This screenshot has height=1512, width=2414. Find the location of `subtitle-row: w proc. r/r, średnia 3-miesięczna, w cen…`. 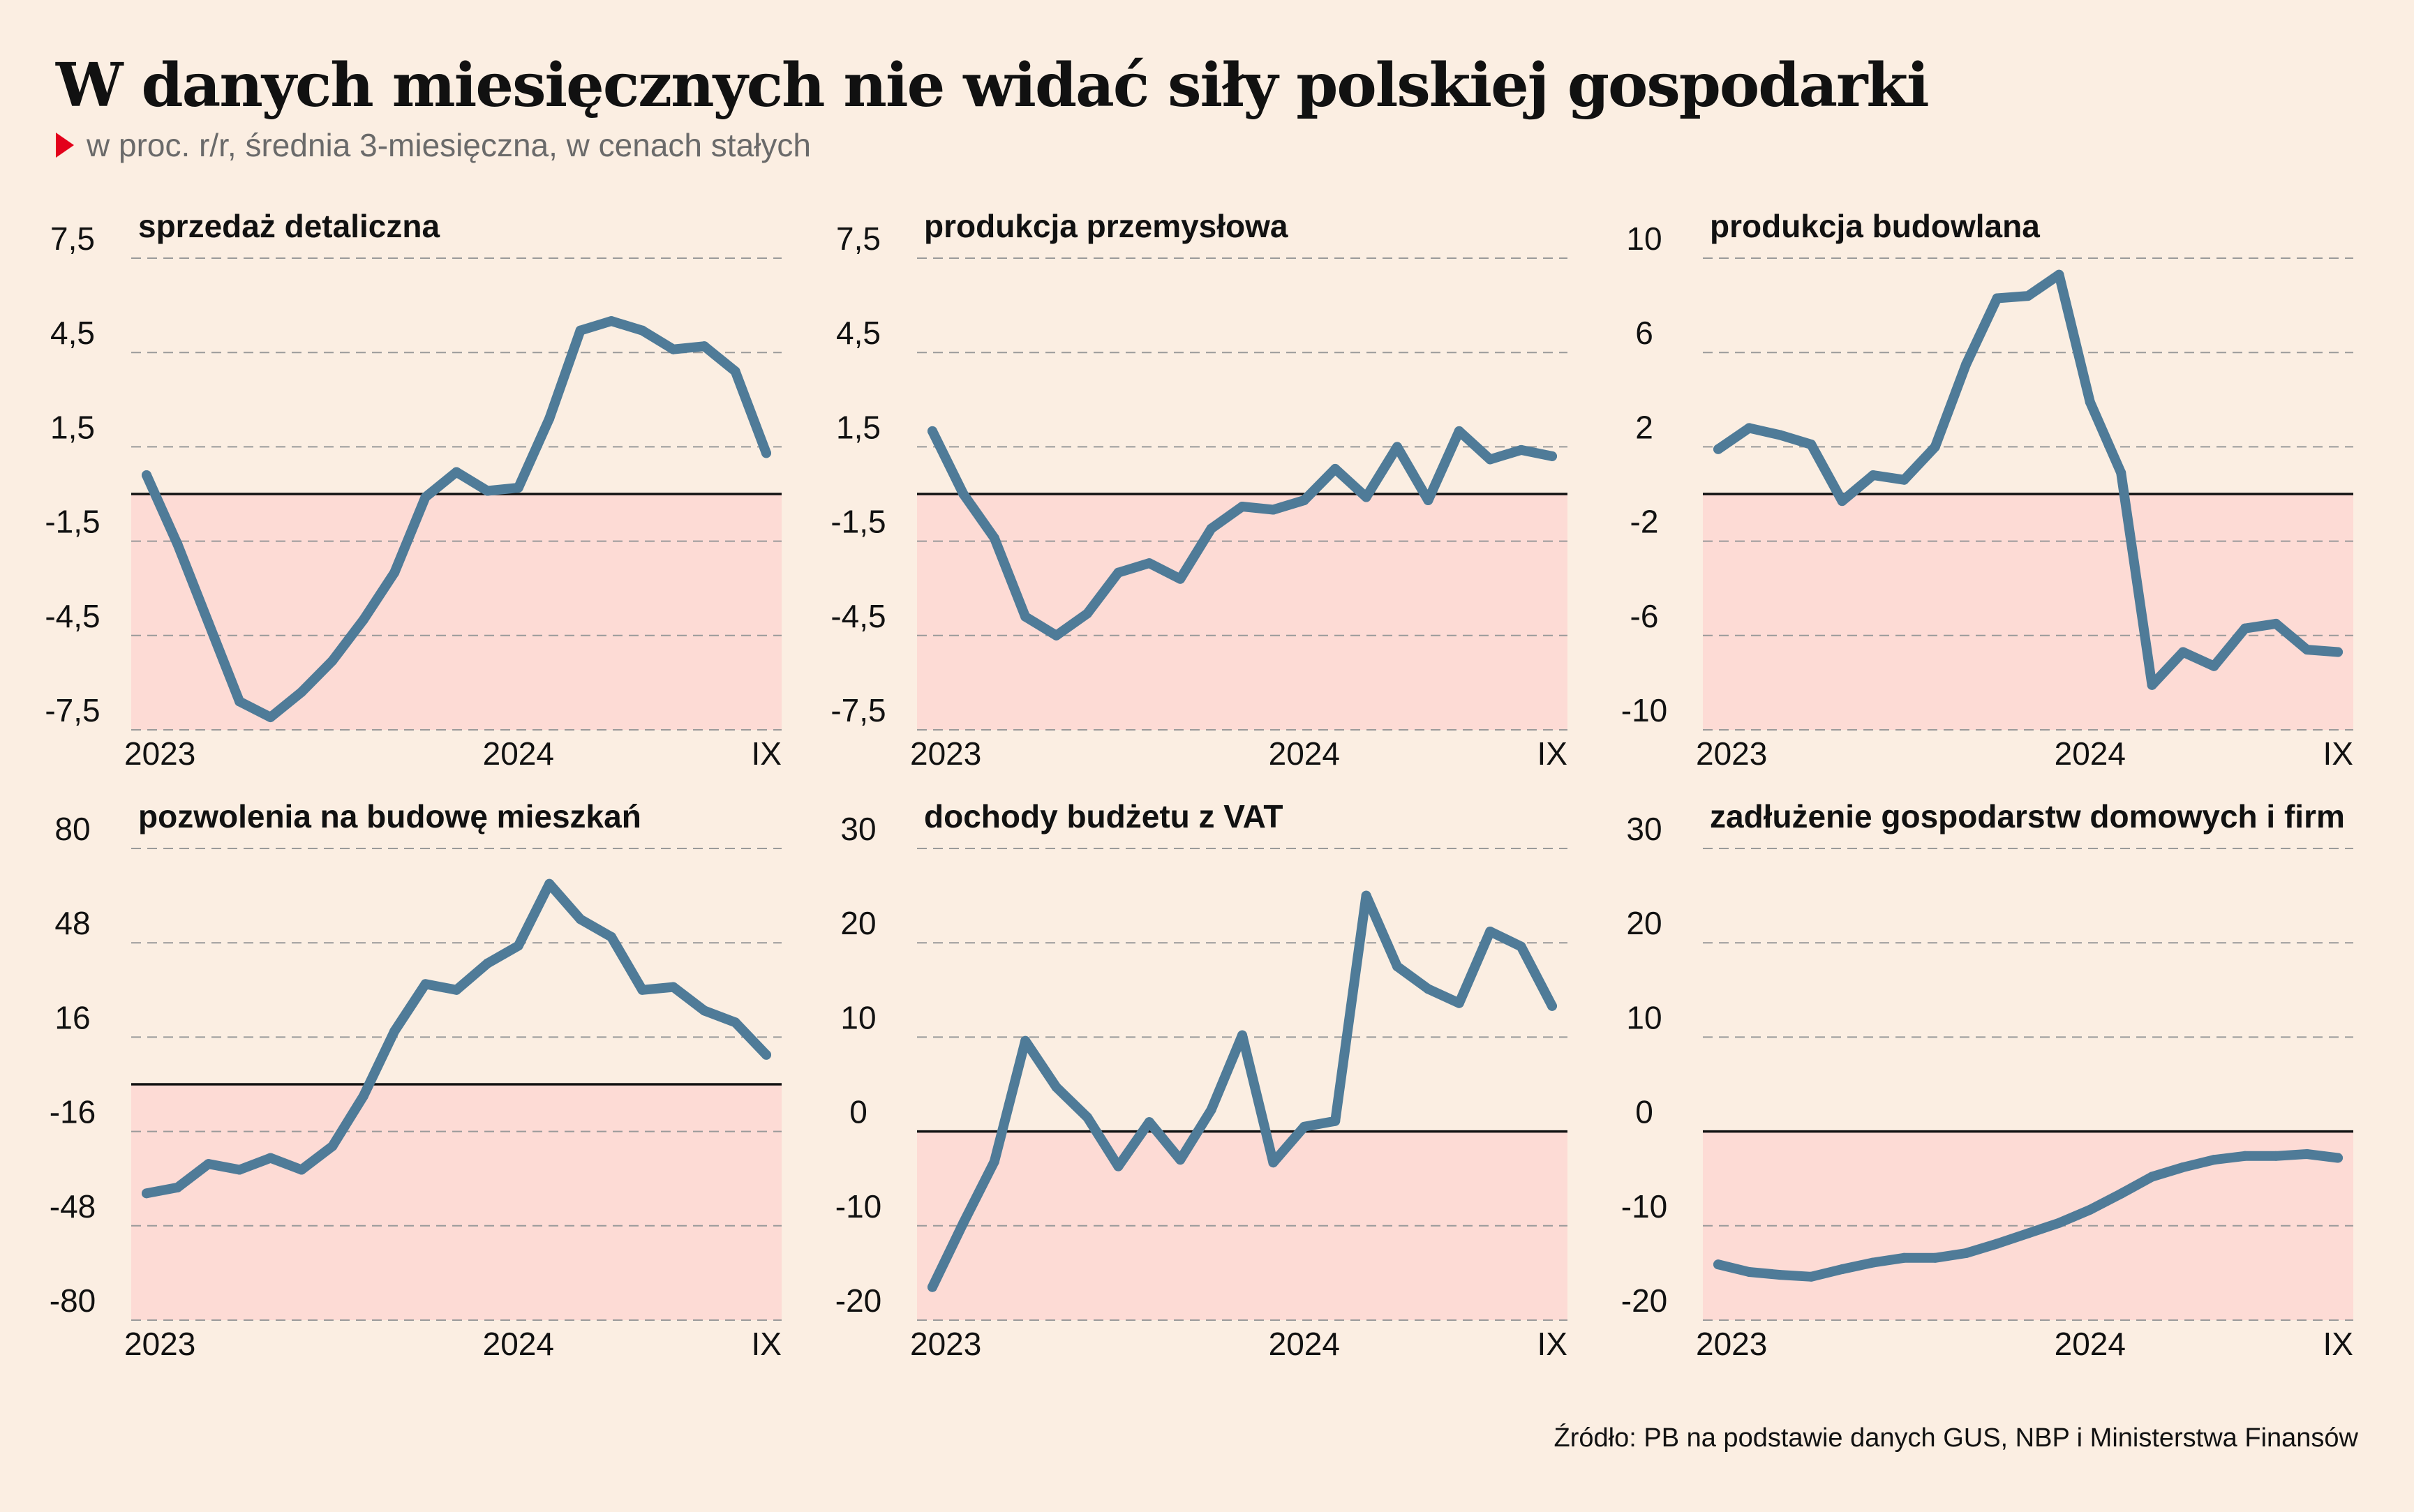

subtitle-row: w proc. r/r, średnia 3-miesięczna, w cen… is located at coordinates (434, 145).